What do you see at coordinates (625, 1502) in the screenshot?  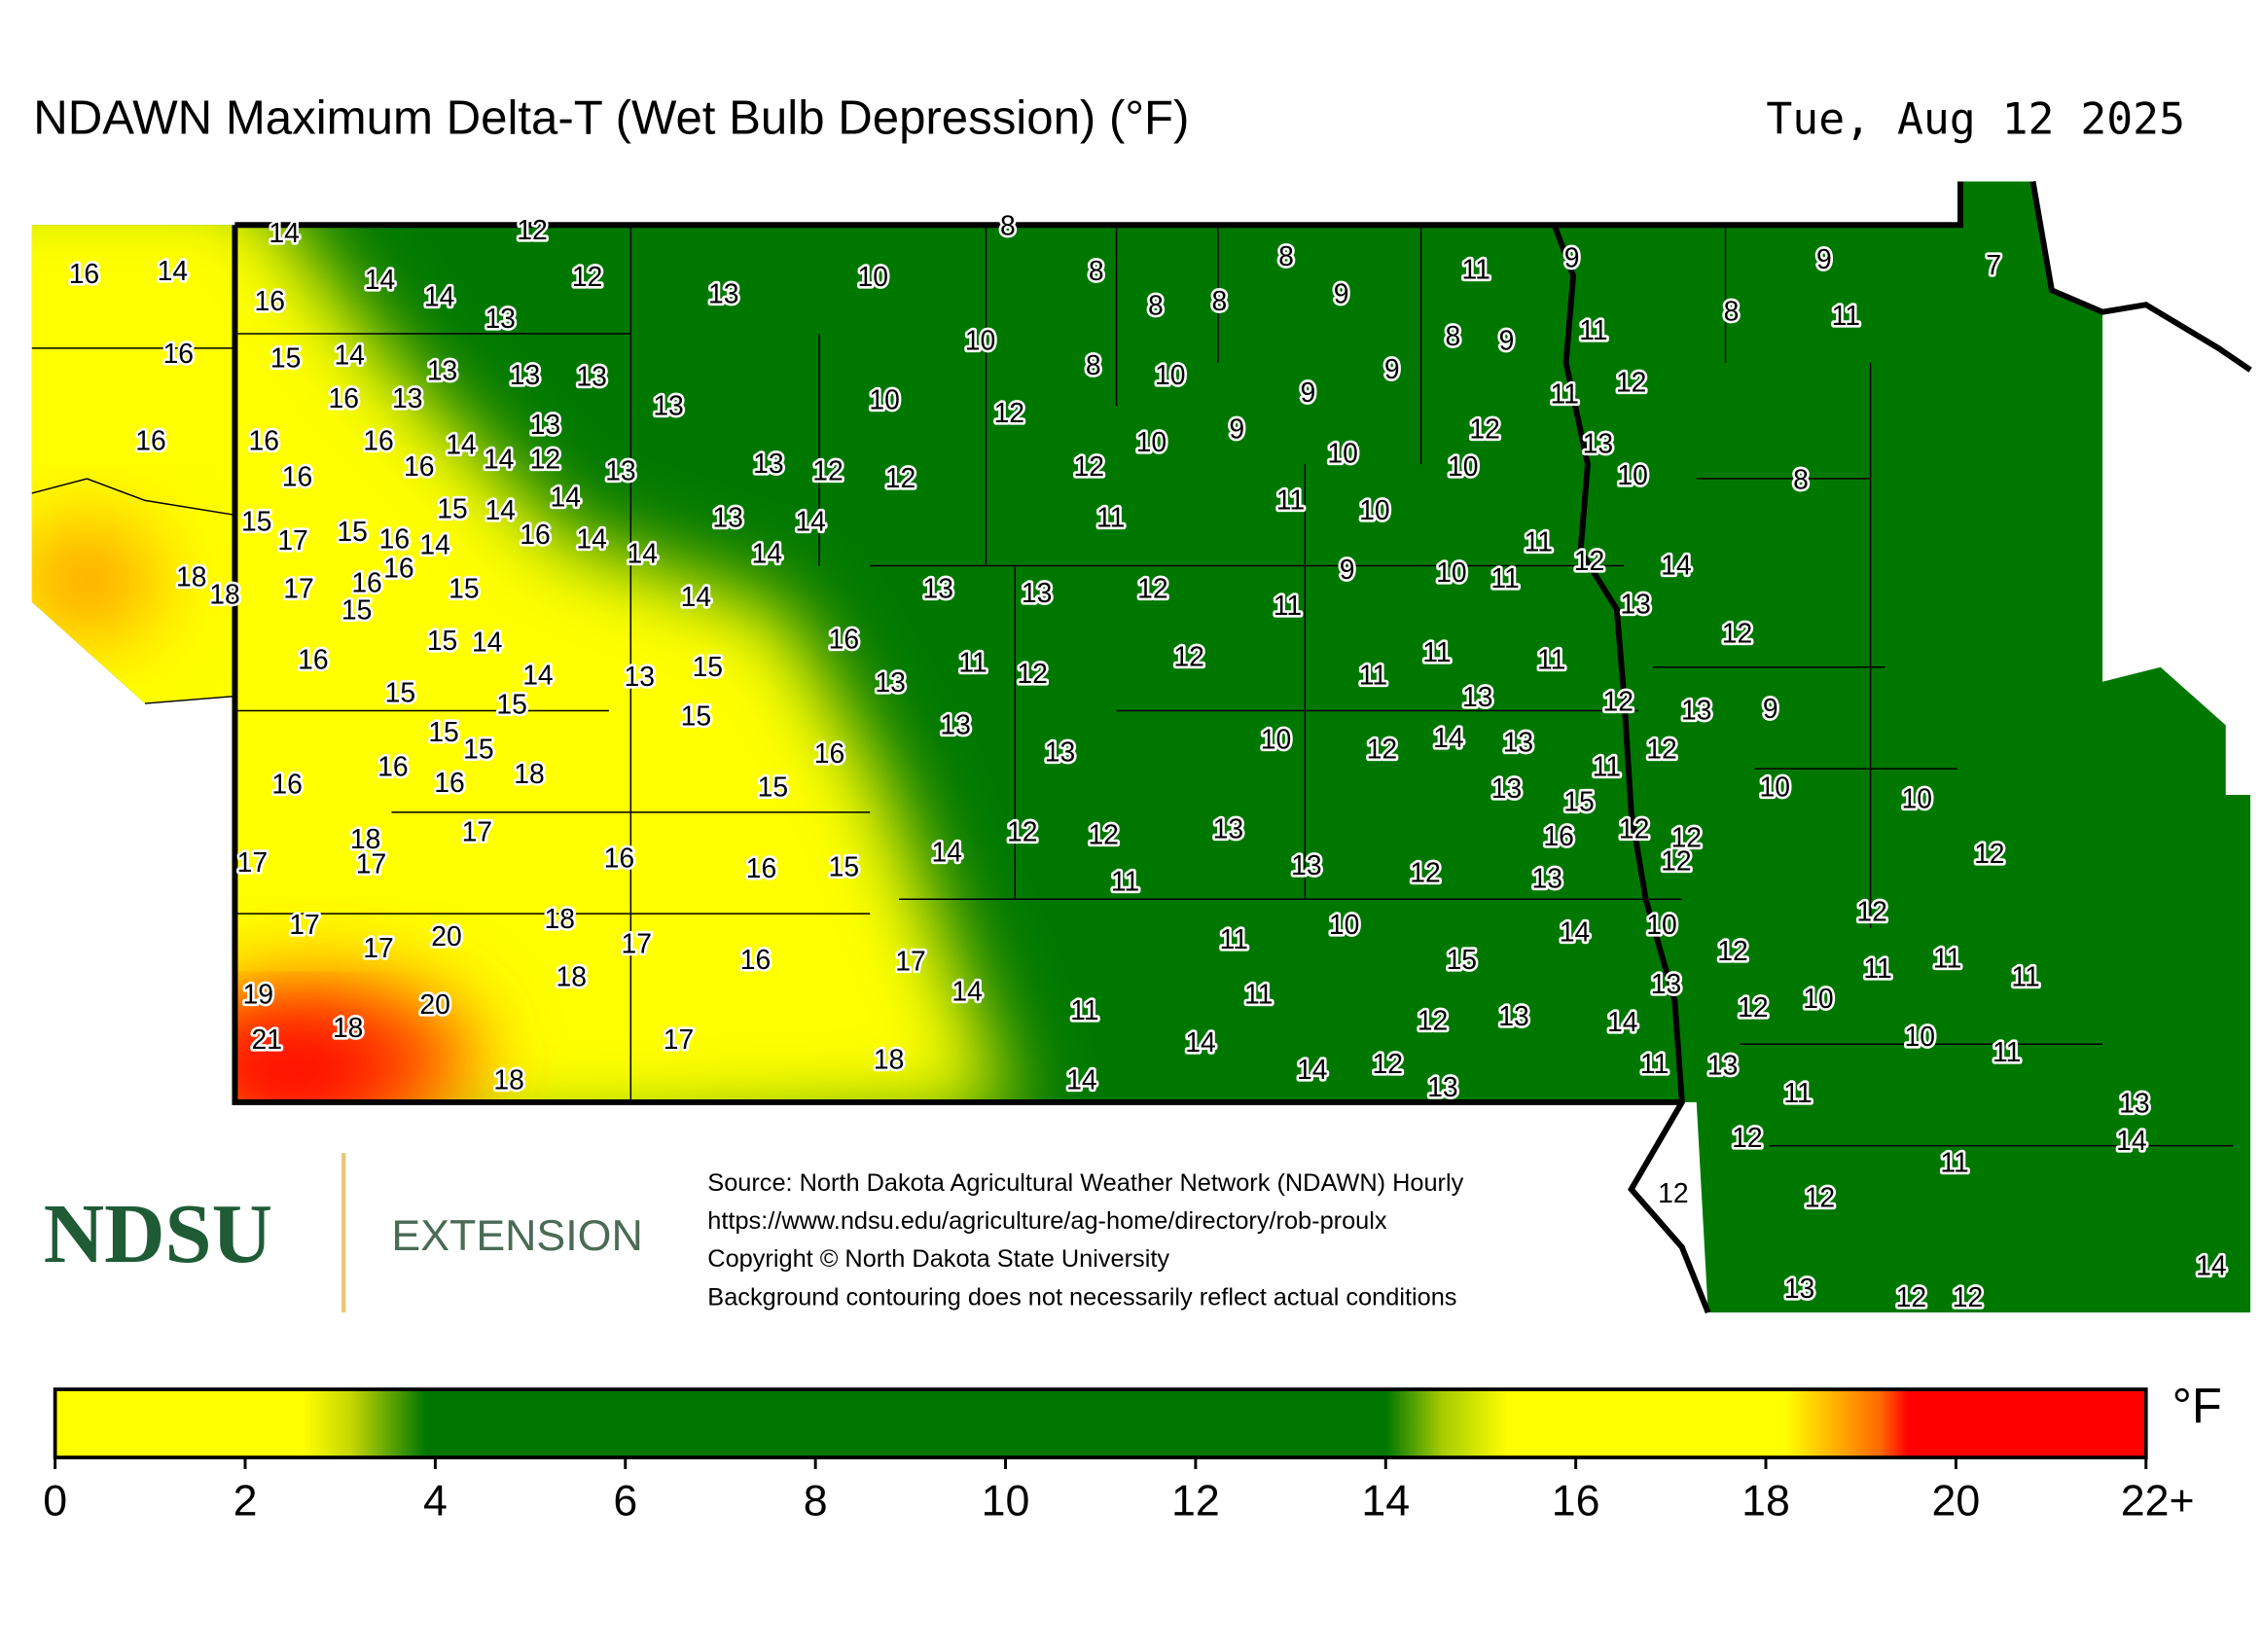 I see `colorbar-tick-label: 6` at bounding box center [625, 1502].